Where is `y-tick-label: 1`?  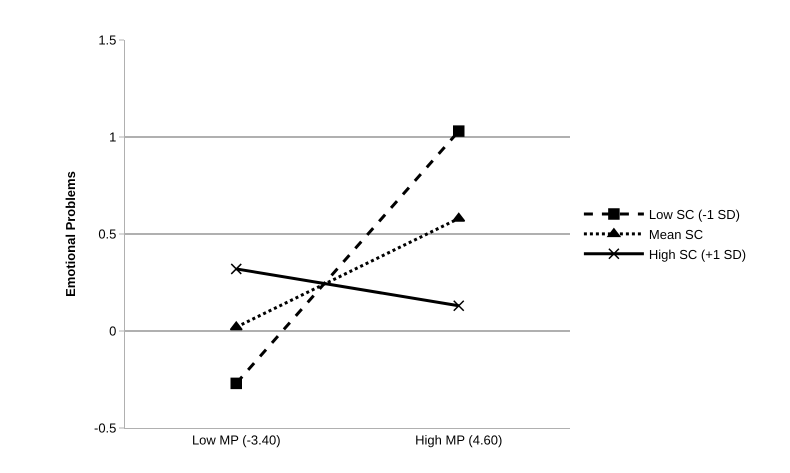
y-tick-label: 1 is located at coordinates (112, 137).